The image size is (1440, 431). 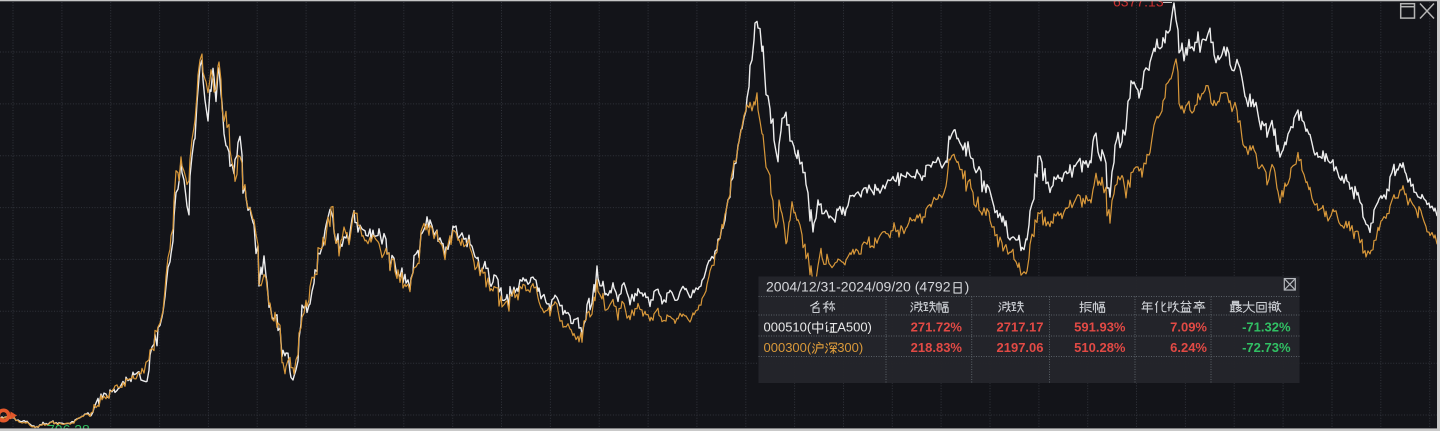 I want to click on svg-text: A500), so click(x=854, y=326).